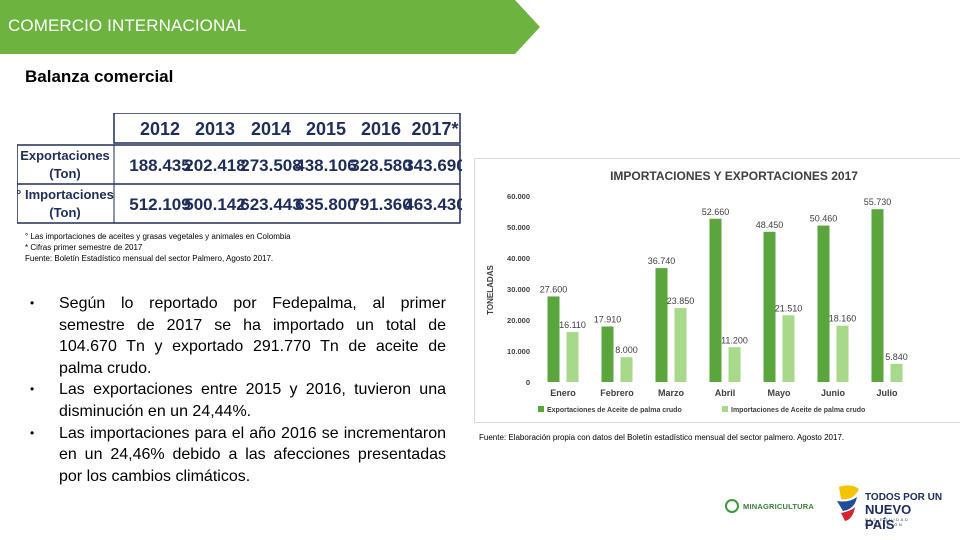 This screenshot has height=540, width=960. Describe the element at coordinates (518, 227) in the screenshot. I see `y-tick-label: 50.000` at that location.